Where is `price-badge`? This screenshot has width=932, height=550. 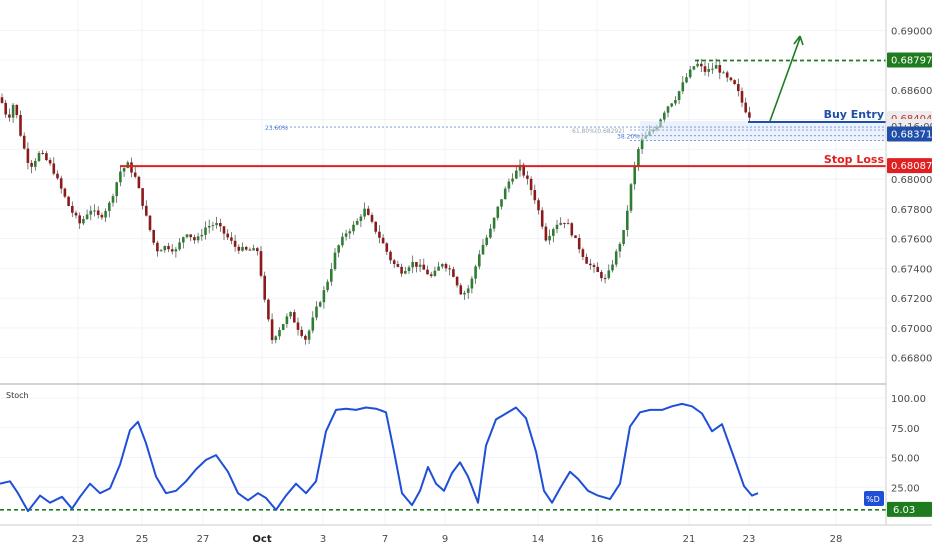
price-badge is located at coordinates (909, 60).